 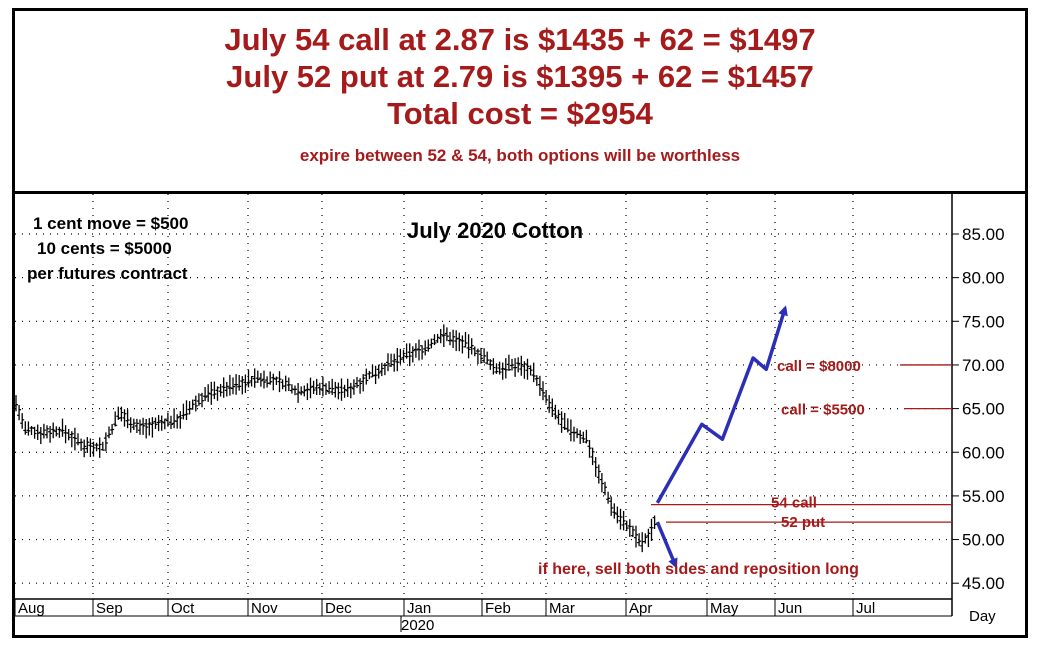 I want to click on y-tick-label: 60.00, so click(x=983, y=452).